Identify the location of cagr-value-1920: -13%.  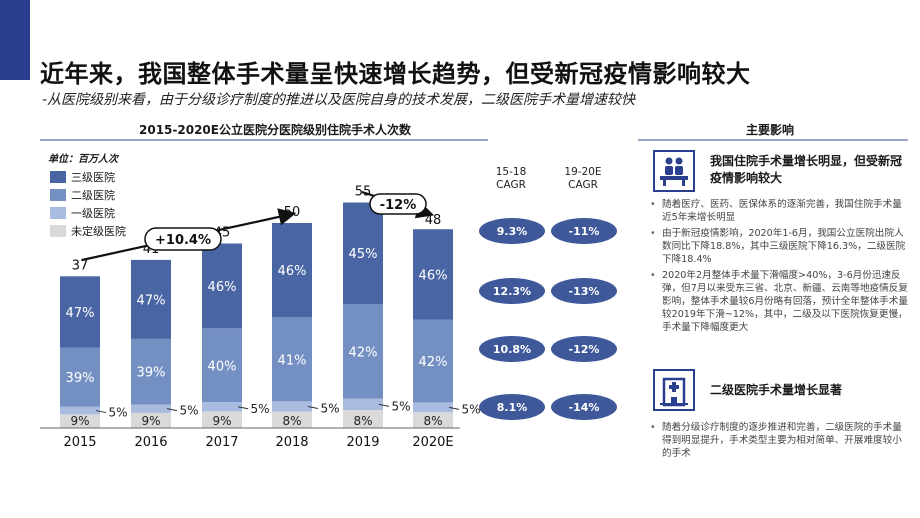
(584, 291).